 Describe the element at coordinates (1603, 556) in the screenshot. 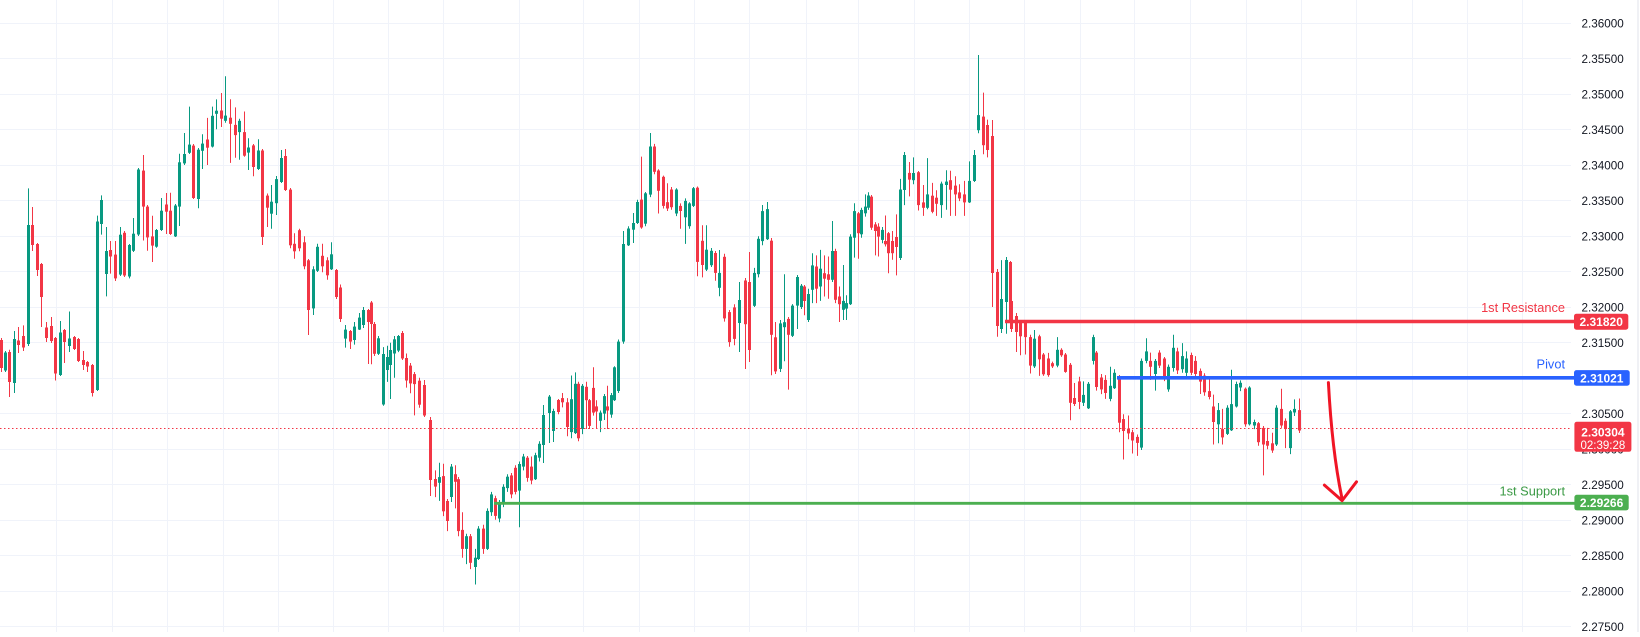

I see `svg-text: 2.28500` at that location.